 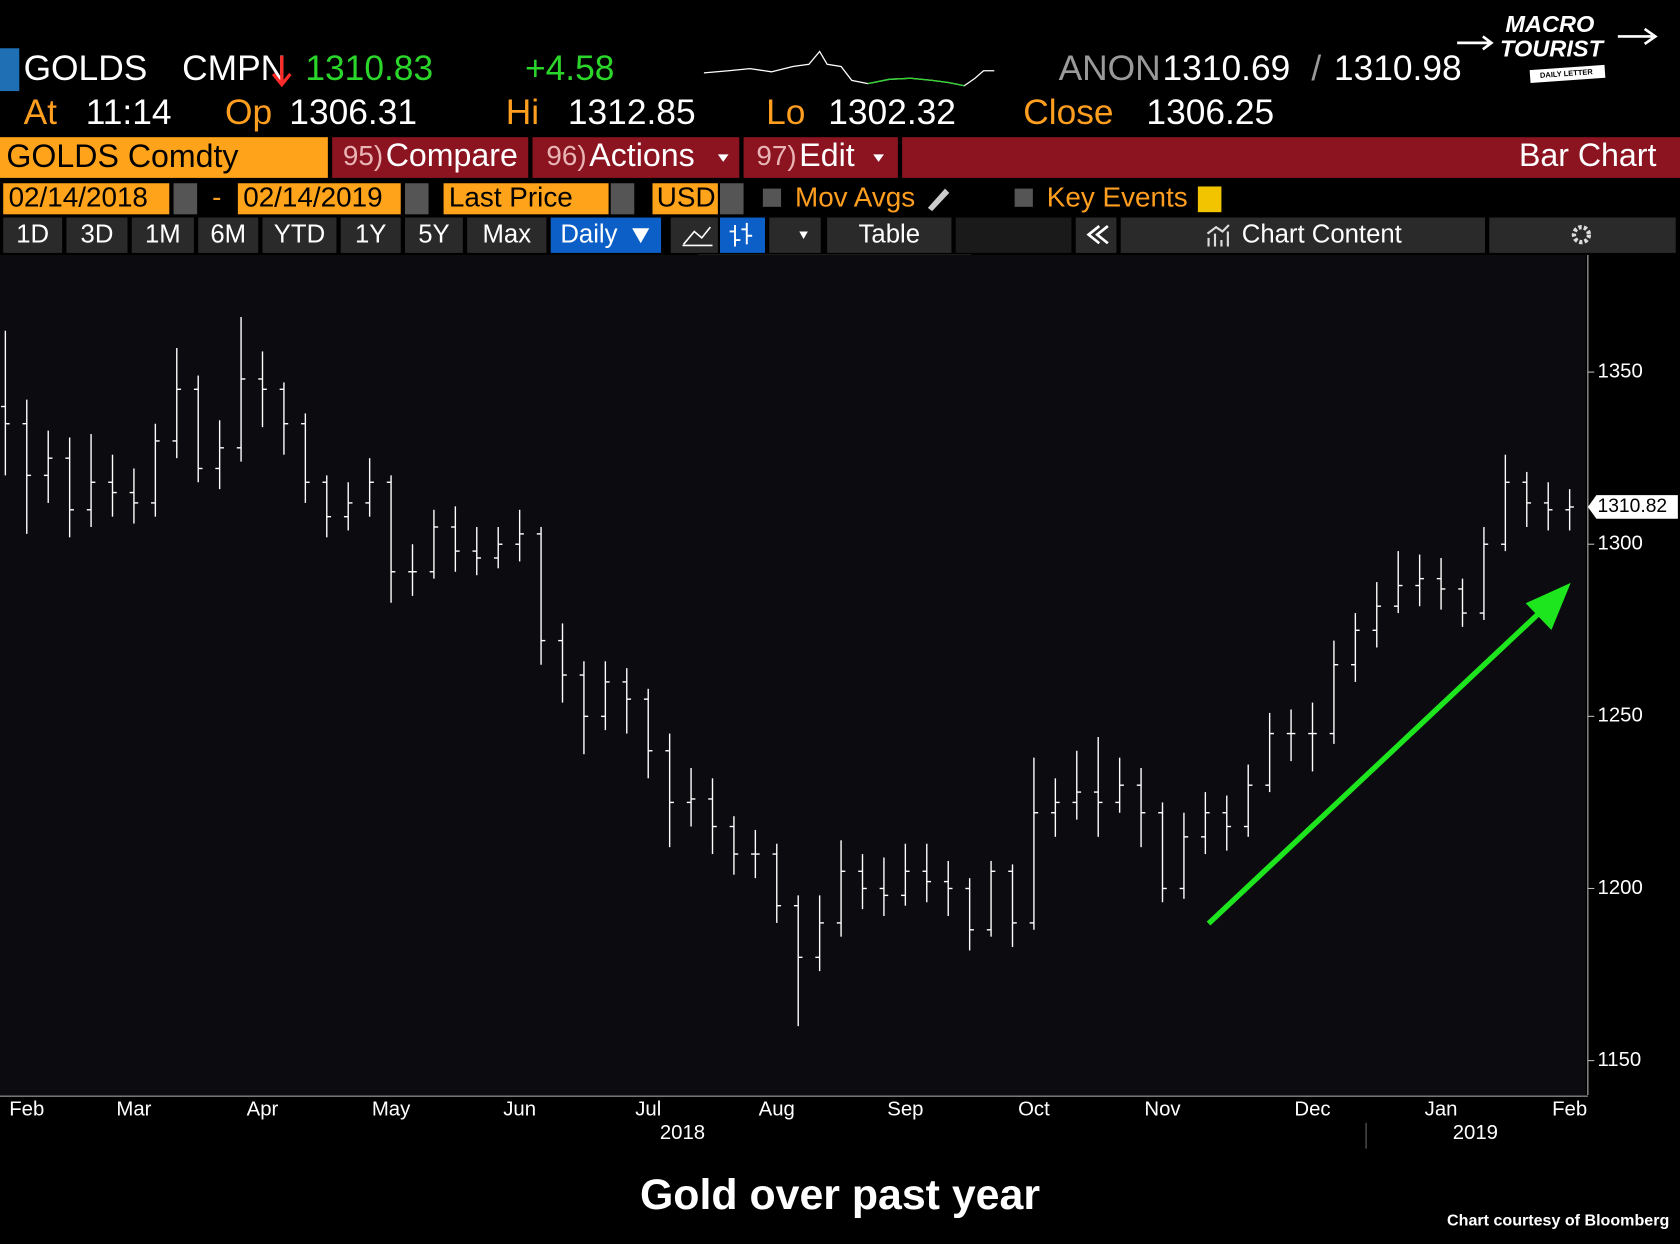 What do you see at coordinates (1162, 1109) in the screenshot?
I see `x-tick-label: Nov` at bounding box center [1162, 1109].